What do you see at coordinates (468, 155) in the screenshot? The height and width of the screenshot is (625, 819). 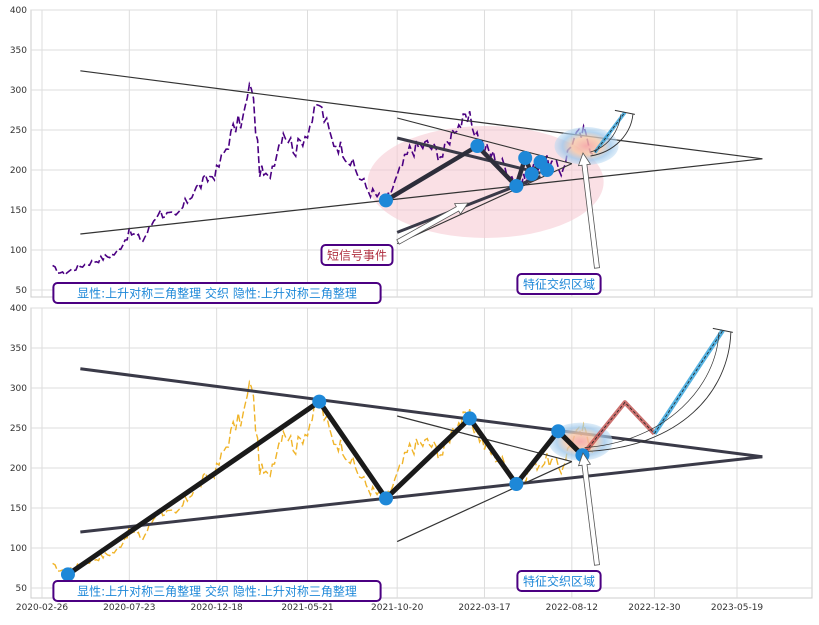 I see `short-trend-line` at bounding box center [468, 155].